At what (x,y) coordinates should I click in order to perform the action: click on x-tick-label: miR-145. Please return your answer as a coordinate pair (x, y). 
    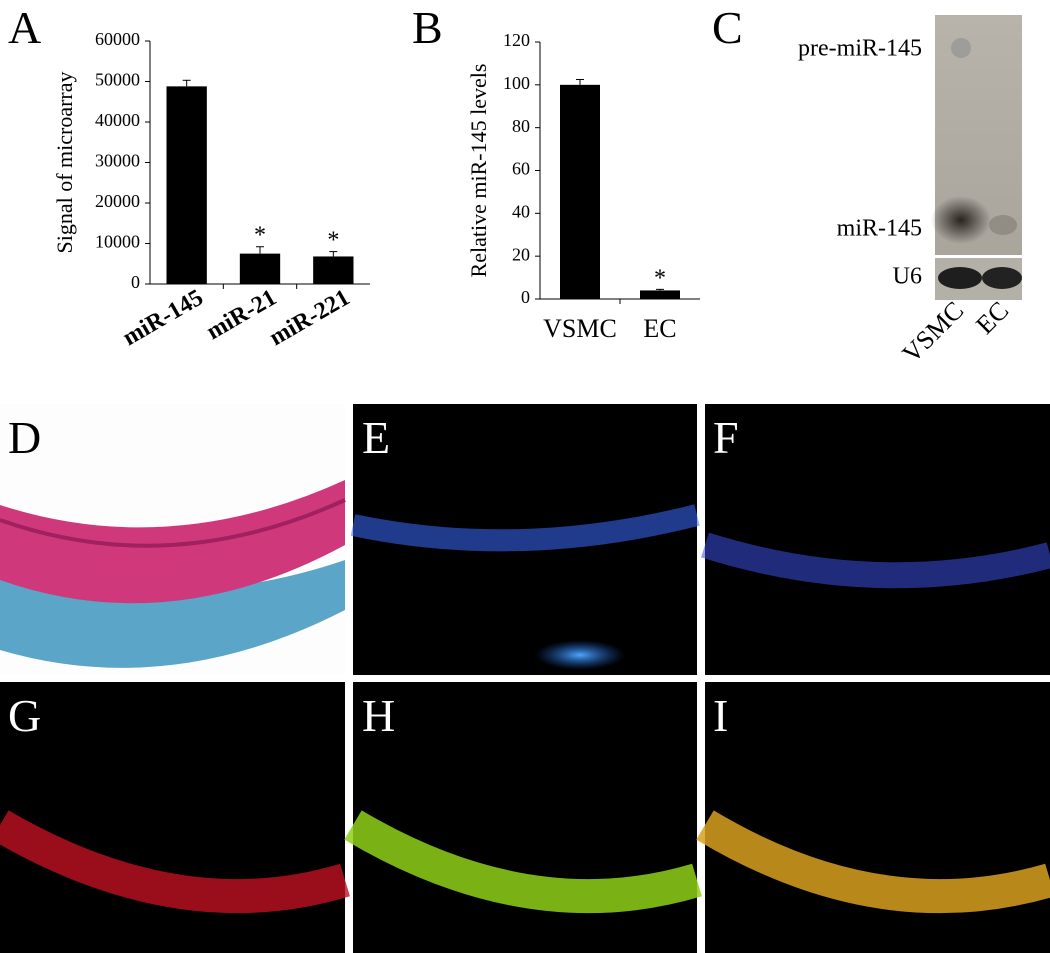
    Looking at the image, I should click on (162, 318).